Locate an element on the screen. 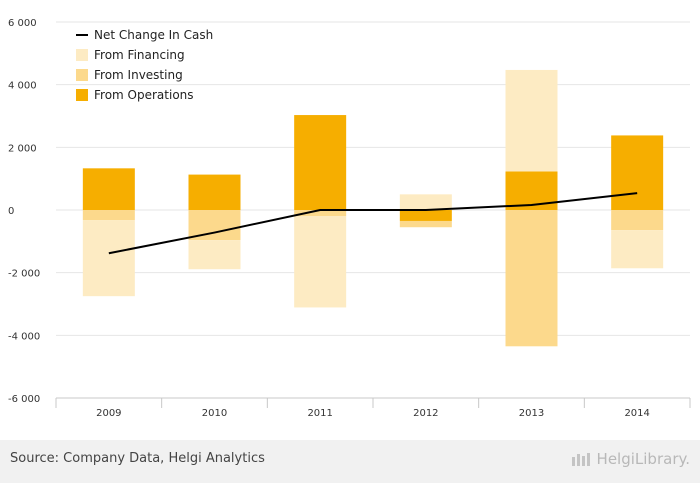 Image resolution: width=700 pixels, height=483 pixels. y-tick-label: -2 000 is located at coordinates (24, 274).